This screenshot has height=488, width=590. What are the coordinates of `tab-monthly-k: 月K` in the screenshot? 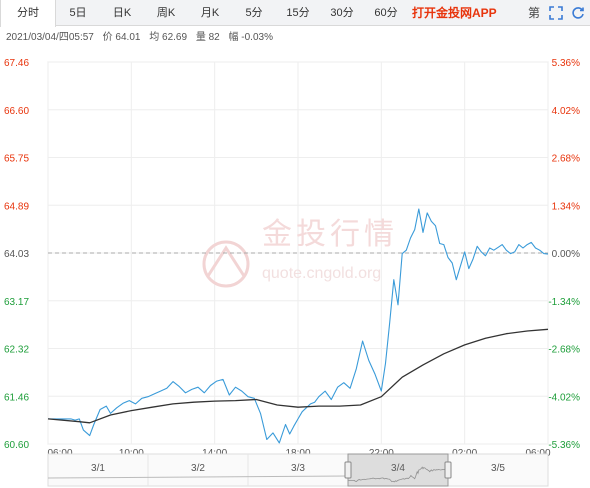 It's located at (210, 13).